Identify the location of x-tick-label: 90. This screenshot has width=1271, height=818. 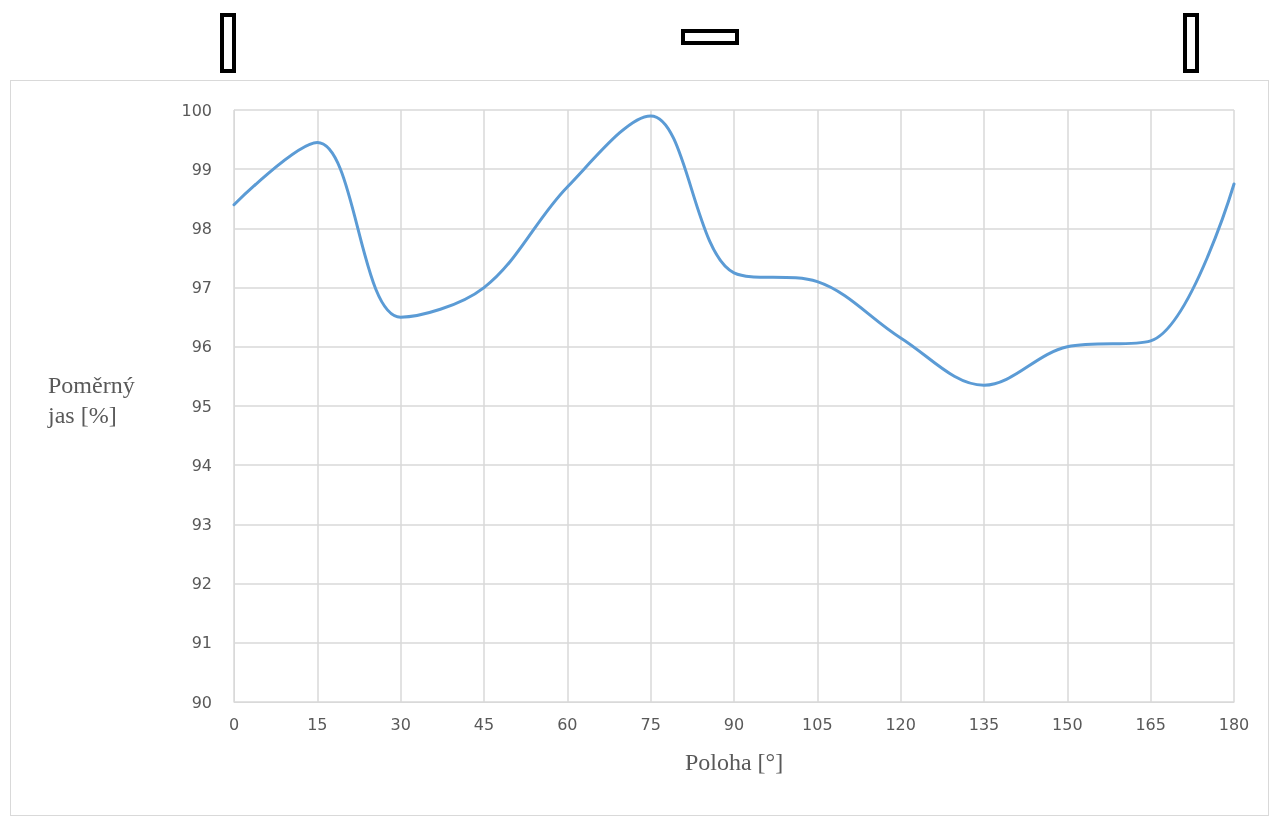
(734, 724).